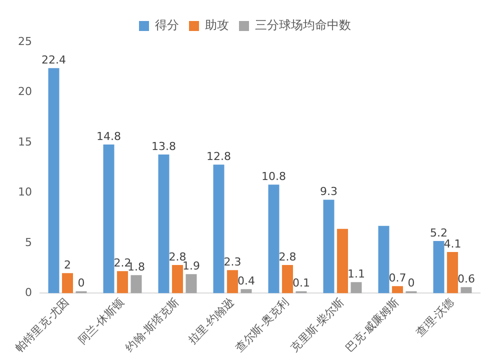 Image resolution: width=500 pixels, height=362 pixels. I want to click on y-tick-label: 15, so click(25, 141).